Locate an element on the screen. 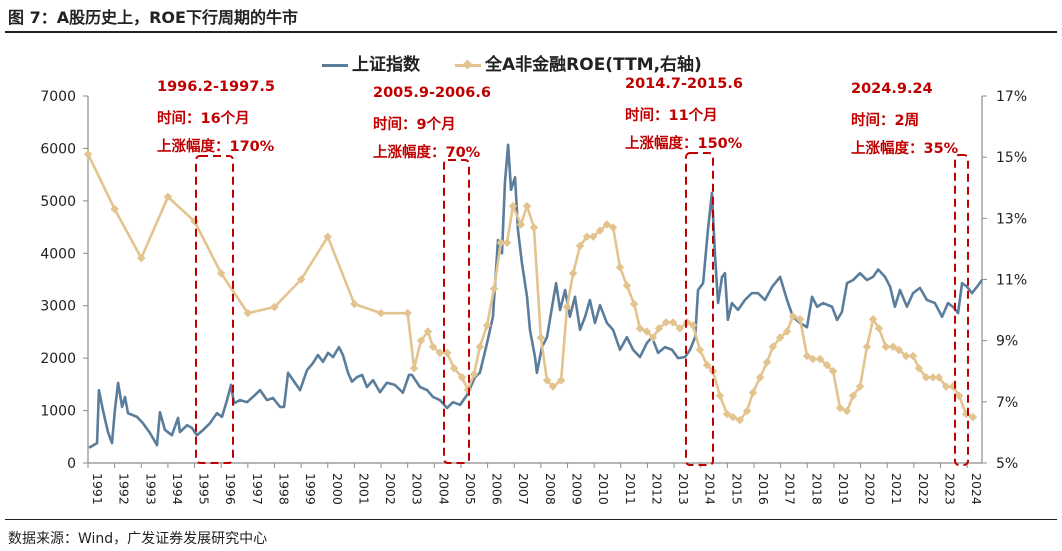 This screenshot has height=551, width=1062. x-axis-tick-label: 2008 is located at coordinates (550, 489).